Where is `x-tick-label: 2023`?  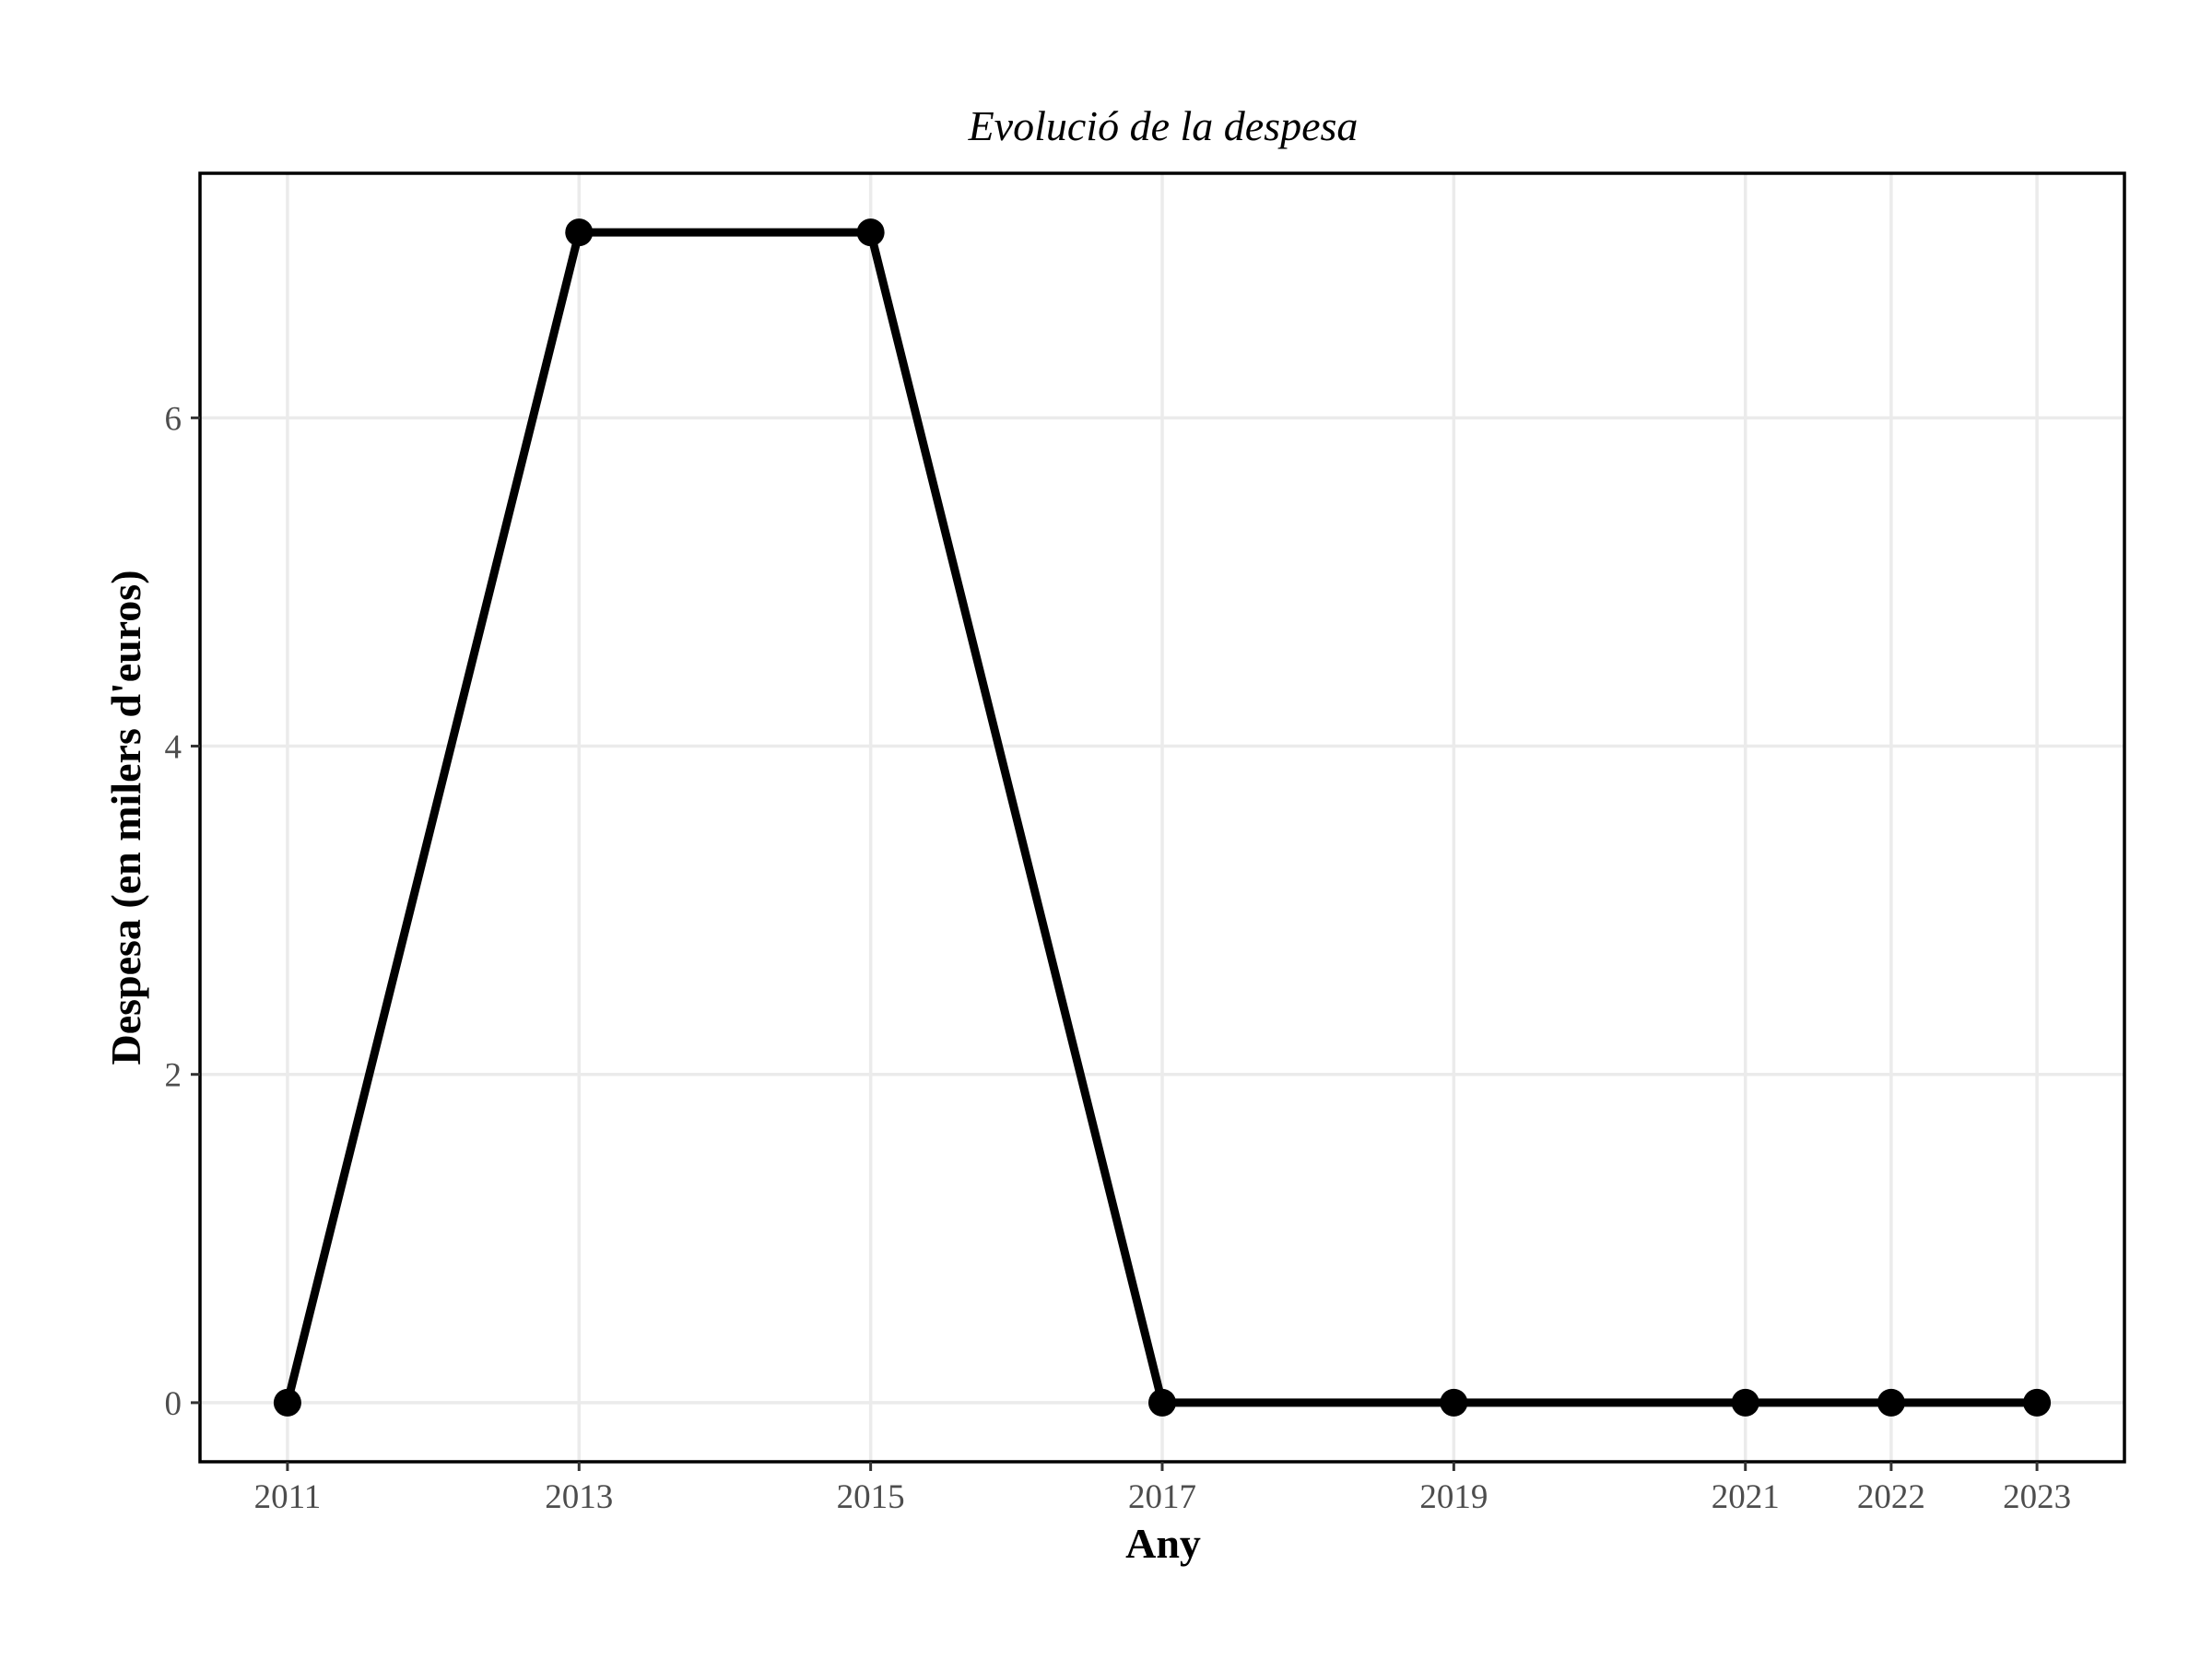 x-tick-label: 2023 is located at coordinates (2037, 1497).